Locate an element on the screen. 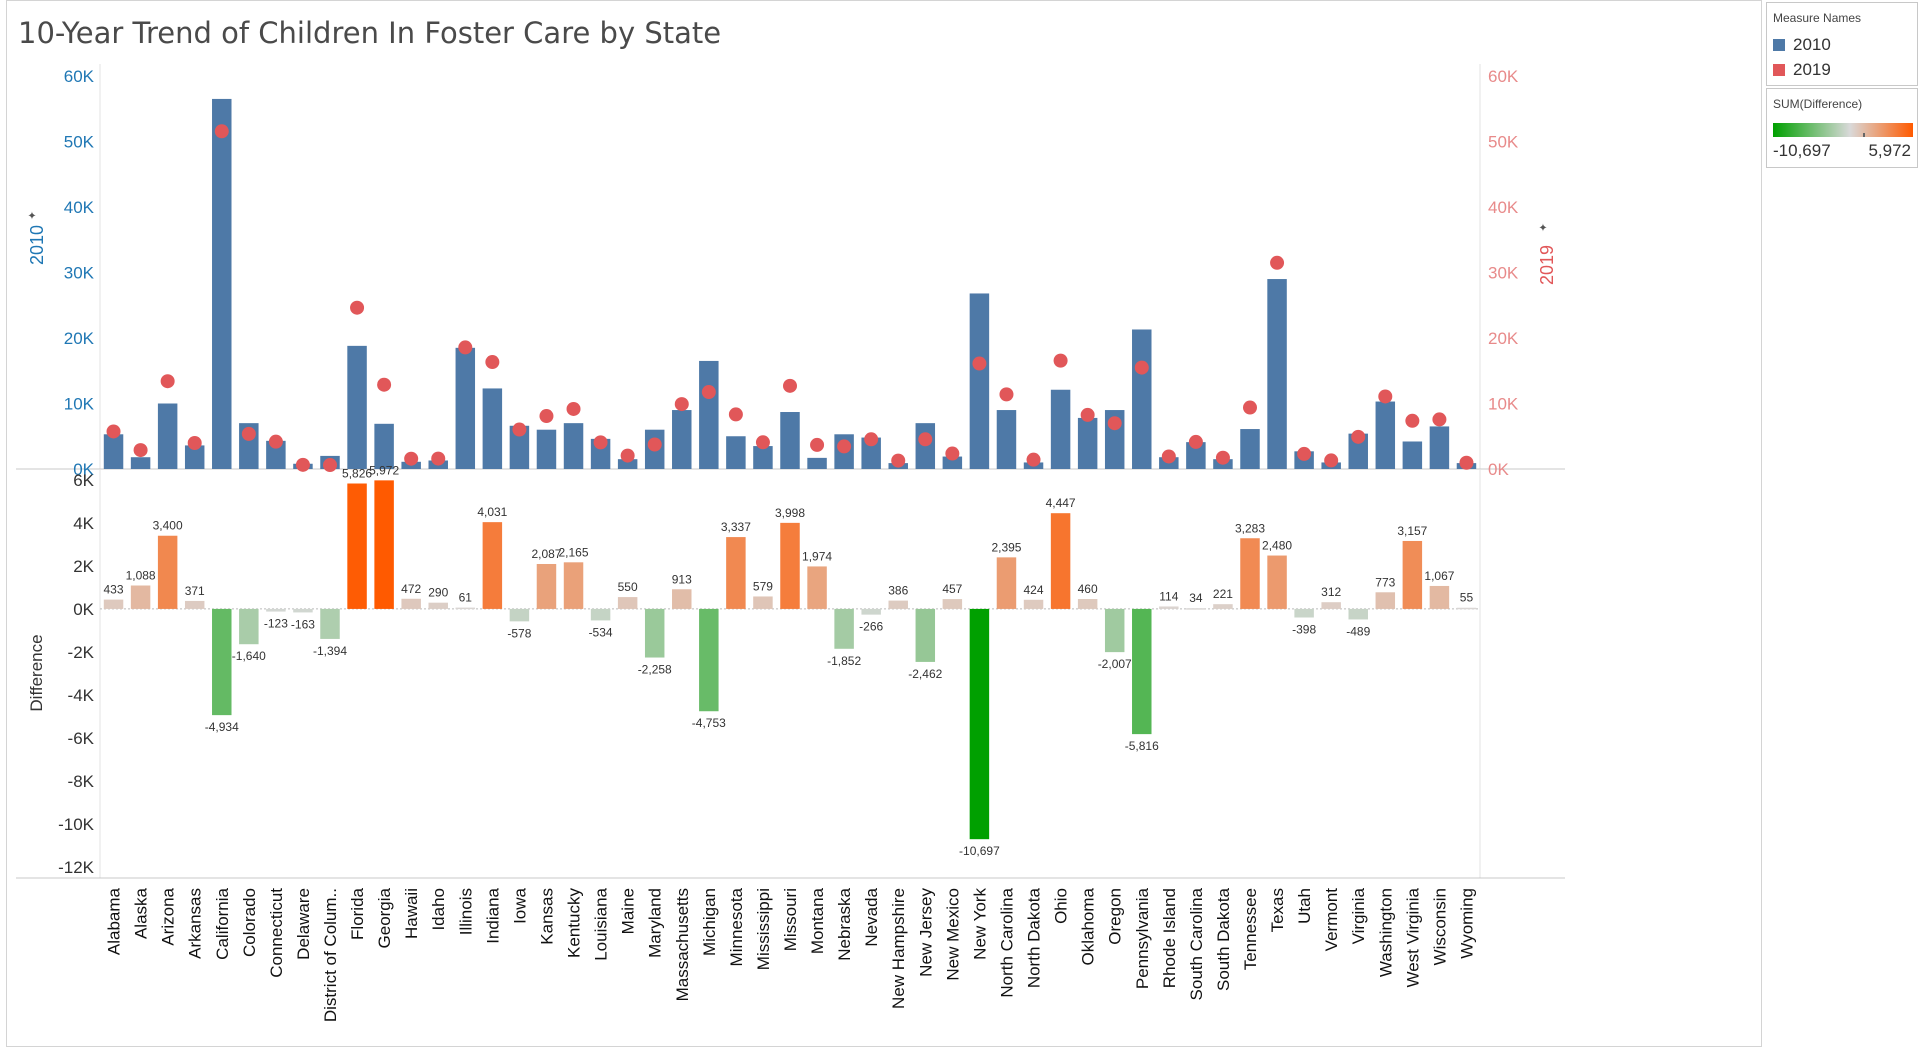 This screenshot has height=1050, width=1920. difference-label: 2,165 is located at coordinates (574, 552).